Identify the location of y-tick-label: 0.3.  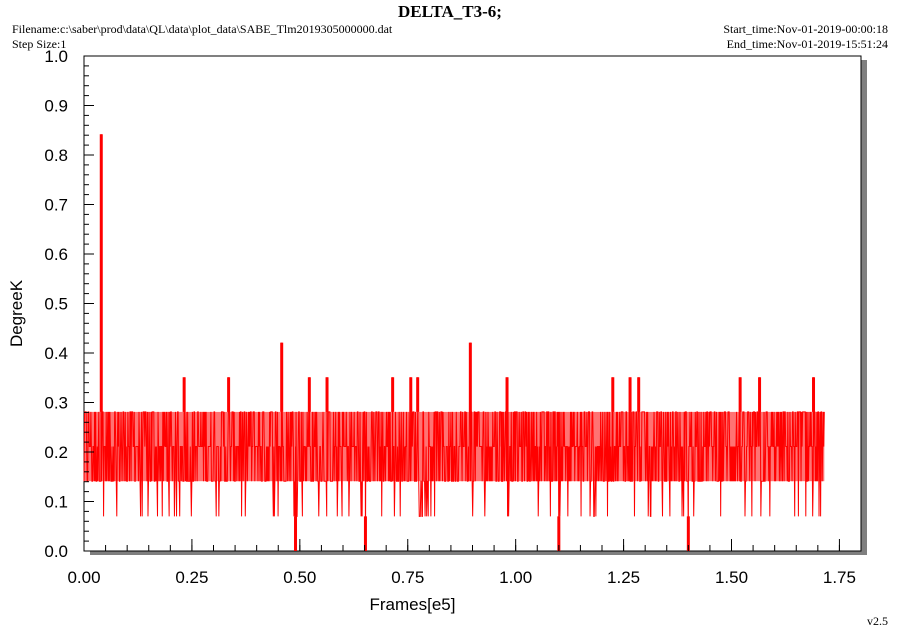
(56, 403).